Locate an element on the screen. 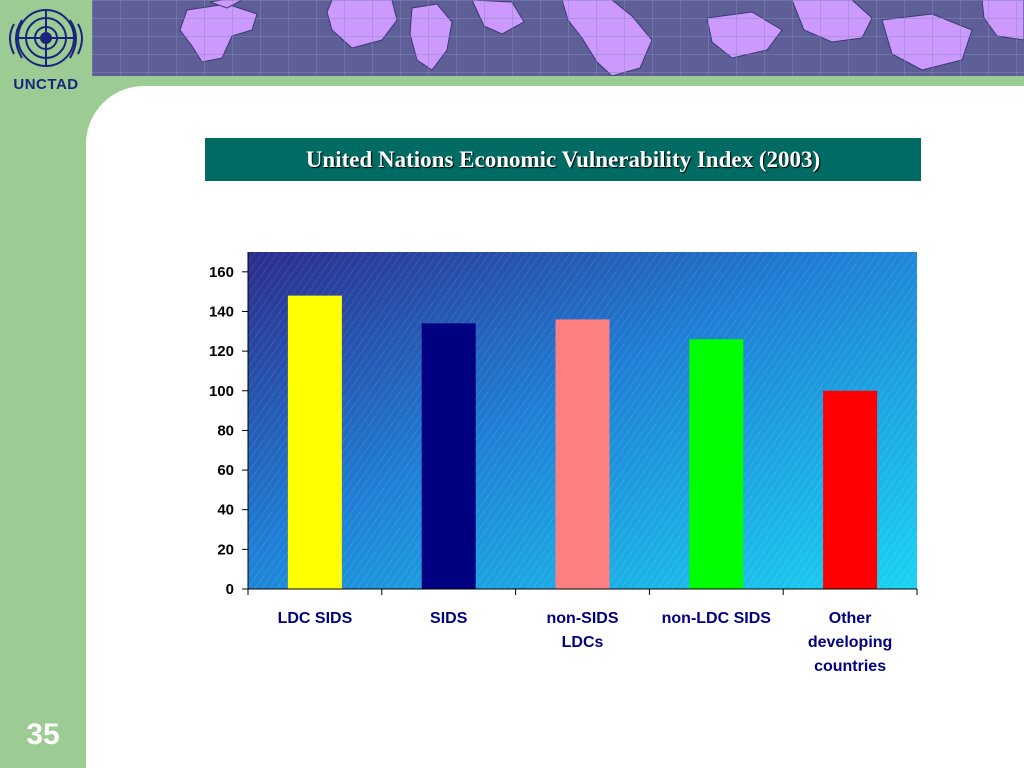 The width and height of the screenshot is (1024, 768). y-tick-label: 40 is located at coordinates (225, 510).